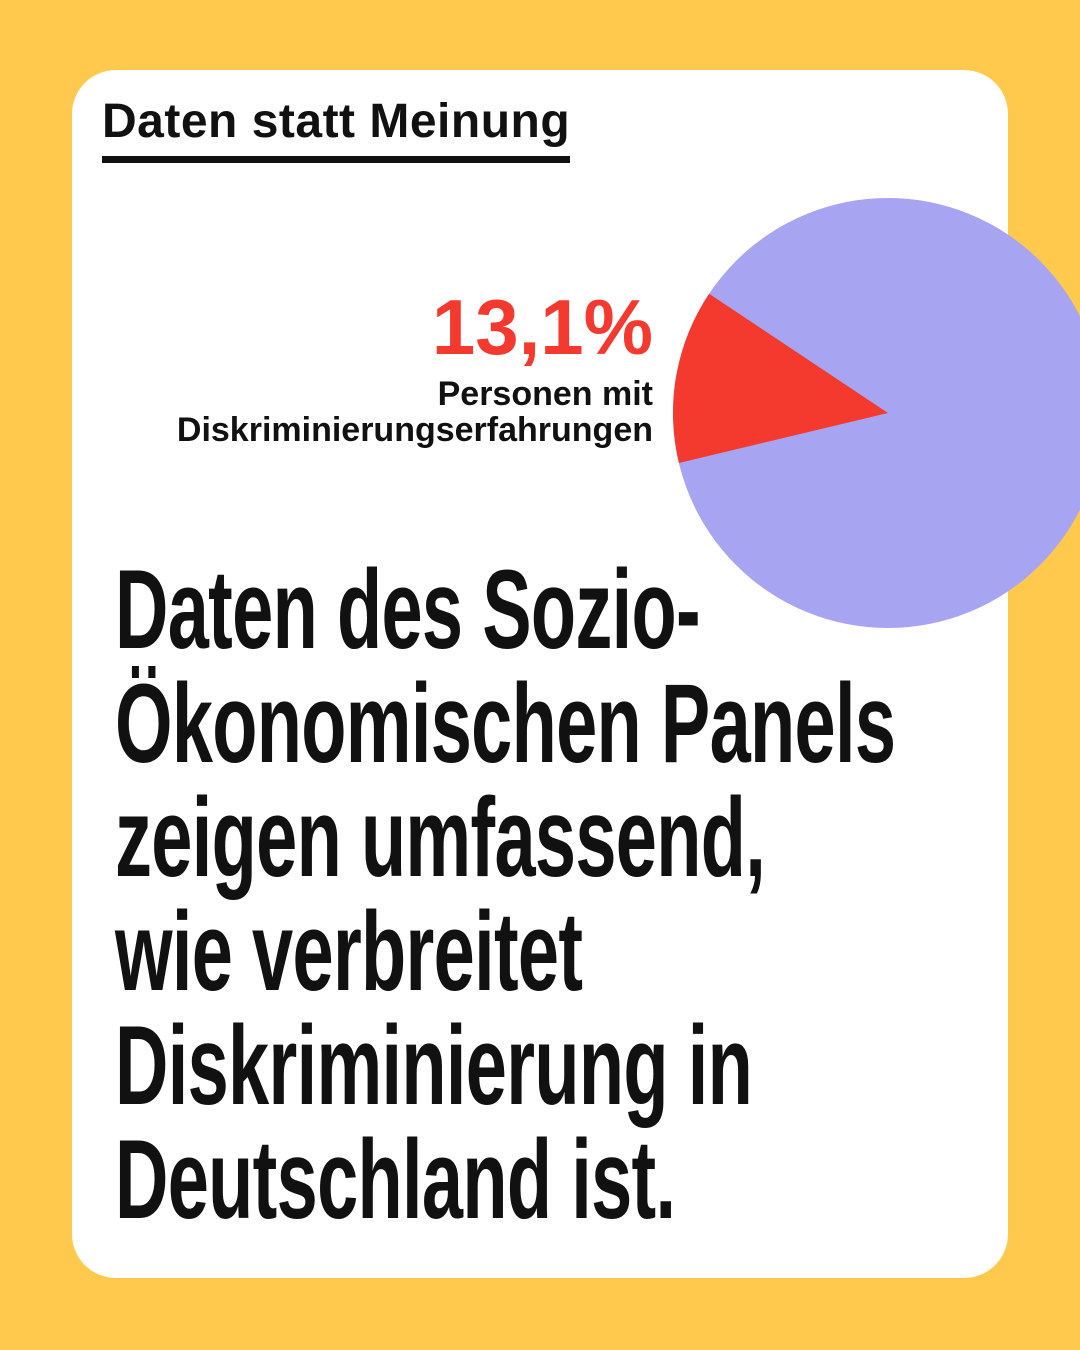 Image resolution: width=1080 pixels, height=1350 pixels. I want to click on headline-line-5: Diskriminierung in, so click(434, 1065).